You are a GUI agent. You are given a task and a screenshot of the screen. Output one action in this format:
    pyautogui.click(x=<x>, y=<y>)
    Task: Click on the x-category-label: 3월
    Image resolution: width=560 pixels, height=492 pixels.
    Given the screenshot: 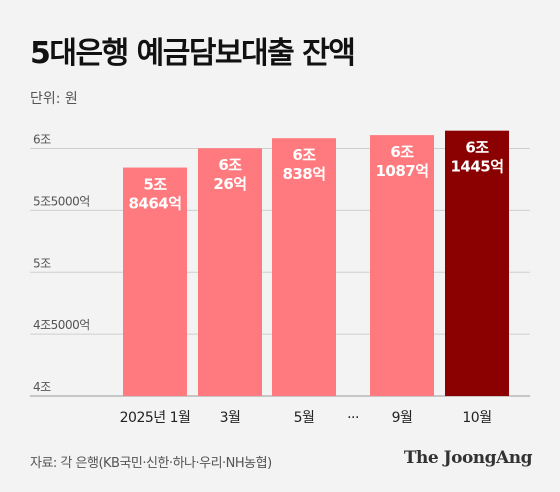 What is the action you would take?
    pyautogui.click(x=230, y=418)
    